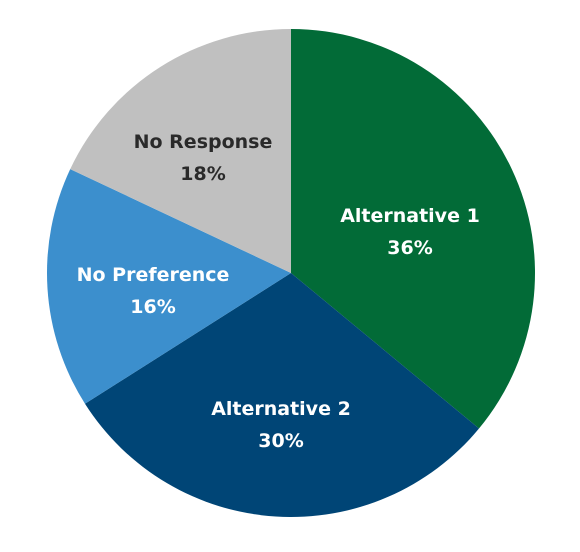 The height and width of the screenshot is (552, 580). What do you see at coordinates (152, 307) in the screenshot?
I see `slice-value-label: 16%` at bounding box center [152, 307].